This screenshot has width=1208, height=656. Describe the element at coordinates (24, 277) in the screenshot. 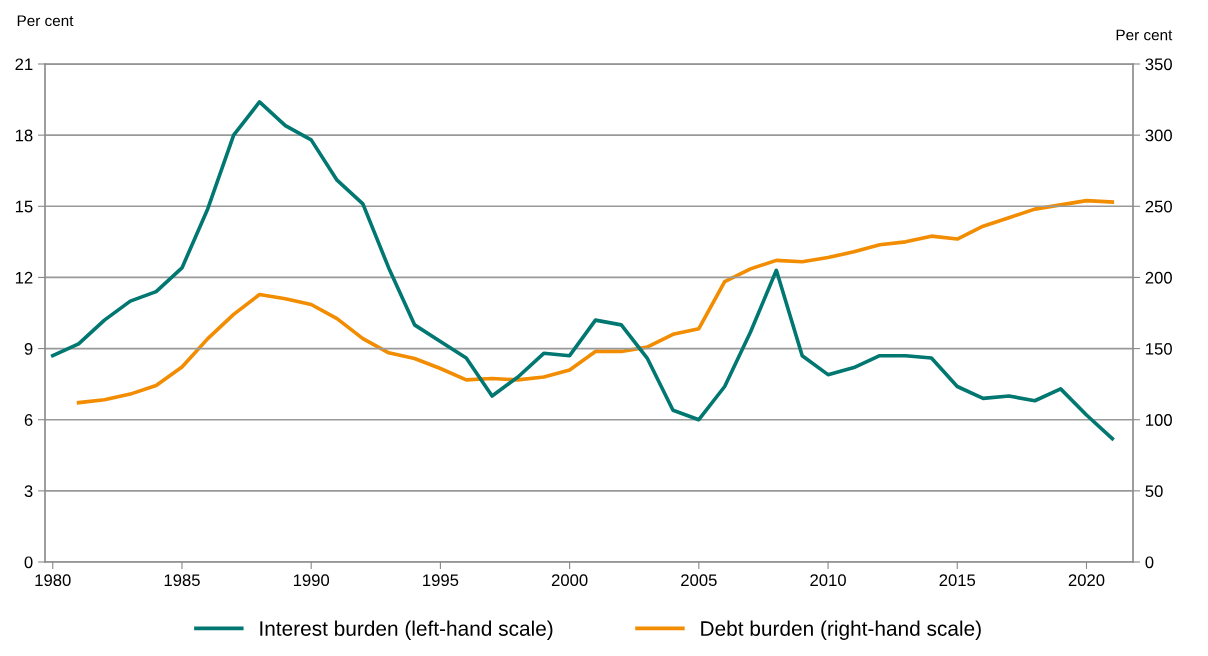

I see `y-tick-label: 12` at that location.